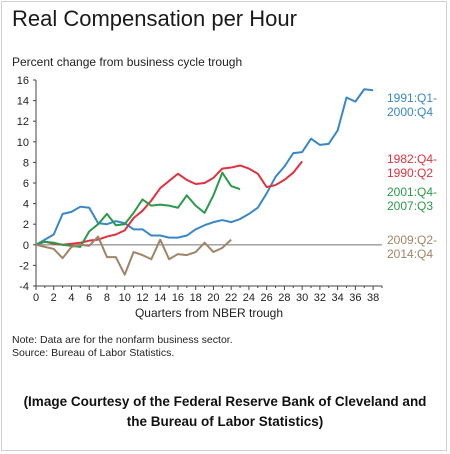  Describe the element at coordinates (213, 298) in the screenshot. I see `x-tick-label: 20` at that location.